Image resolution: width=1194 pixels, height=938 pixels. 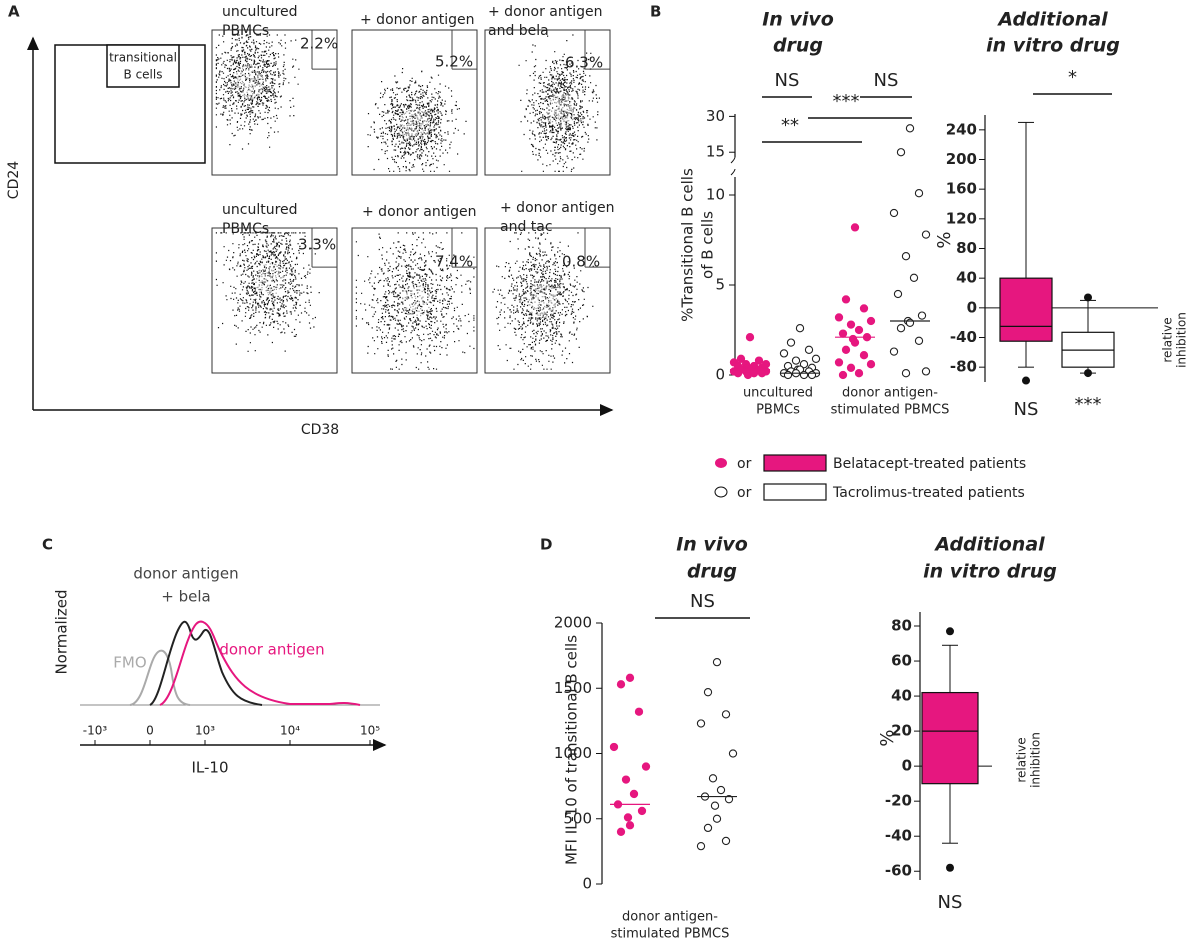 I want to click on y-tick-label: 200, so click(x=961, y=159).